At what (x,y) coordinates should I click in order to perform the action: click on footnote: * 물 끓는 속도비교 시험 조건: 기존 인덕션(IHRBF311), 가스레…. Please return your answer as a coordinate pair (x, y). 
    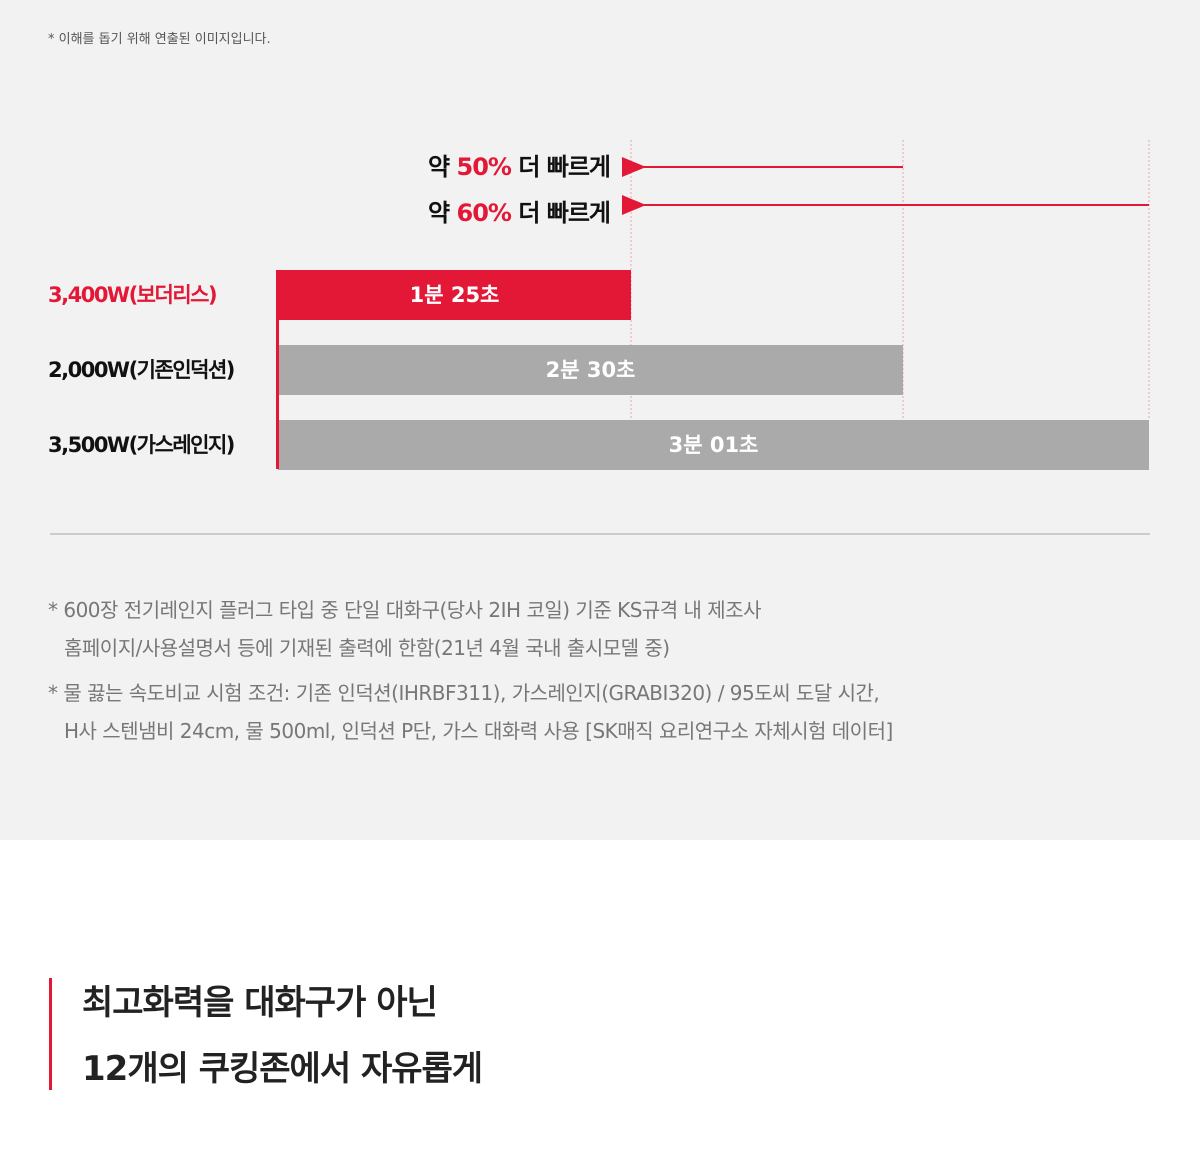
    Looking at the image, I should click on (470, 712).